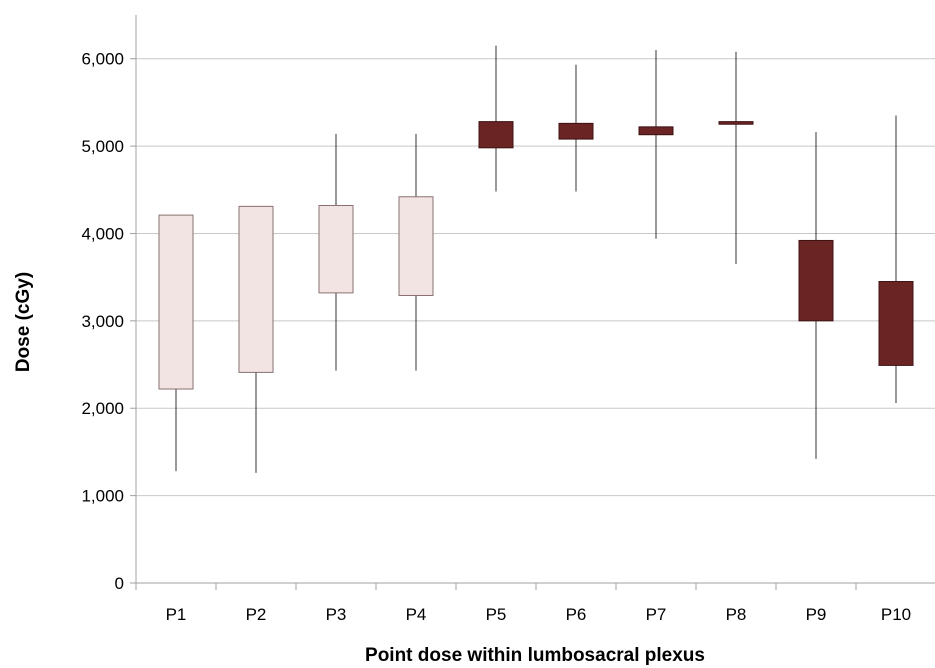  What do you see at coordinates (416, 246) in the screenshot?
I see `box-p4` at bounding box center [416, 246].